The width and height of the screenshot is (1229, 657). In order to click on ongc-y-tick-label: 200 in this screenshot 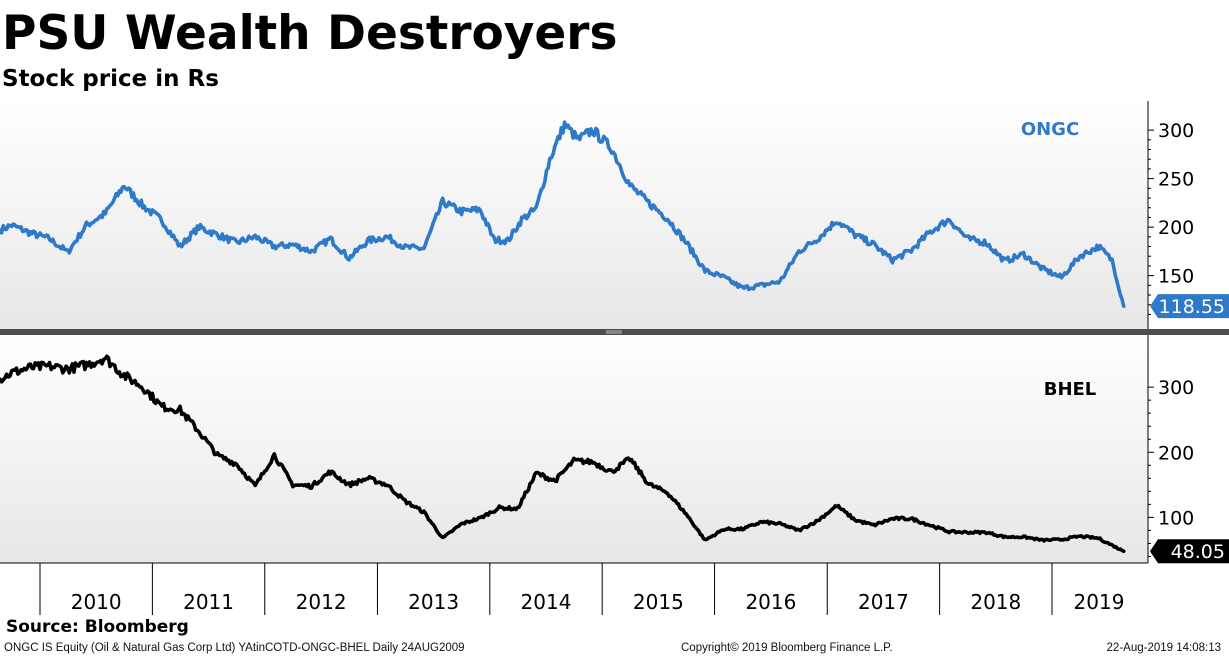, I will do `click(1176, 228)`.